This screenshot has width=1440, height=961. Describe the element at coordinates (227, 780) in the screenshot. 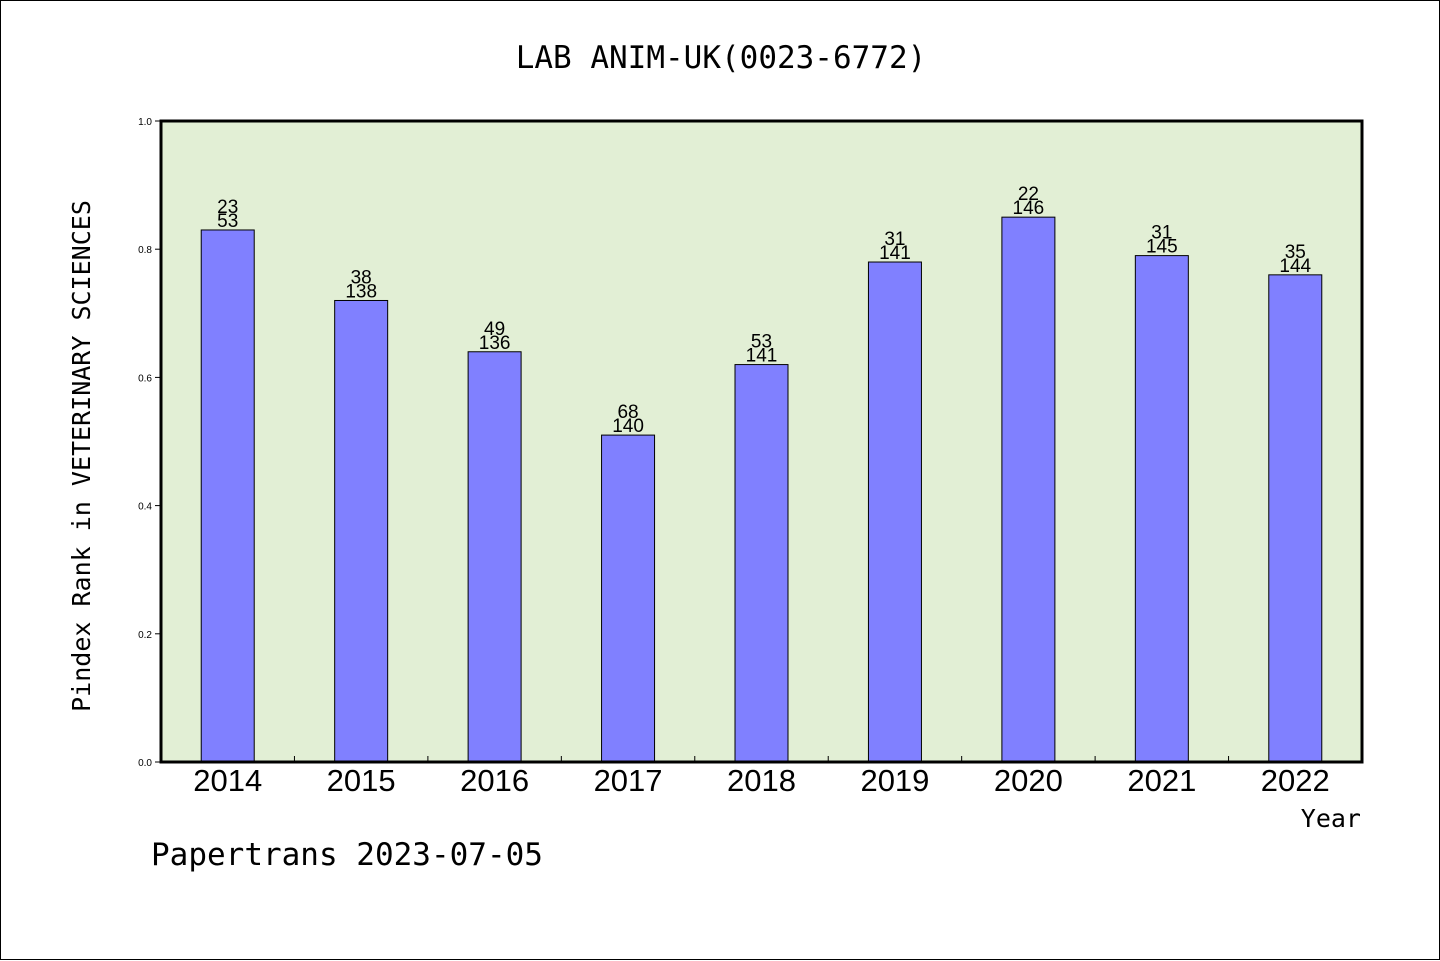

I see `x-tick-label: 2014` at that location.